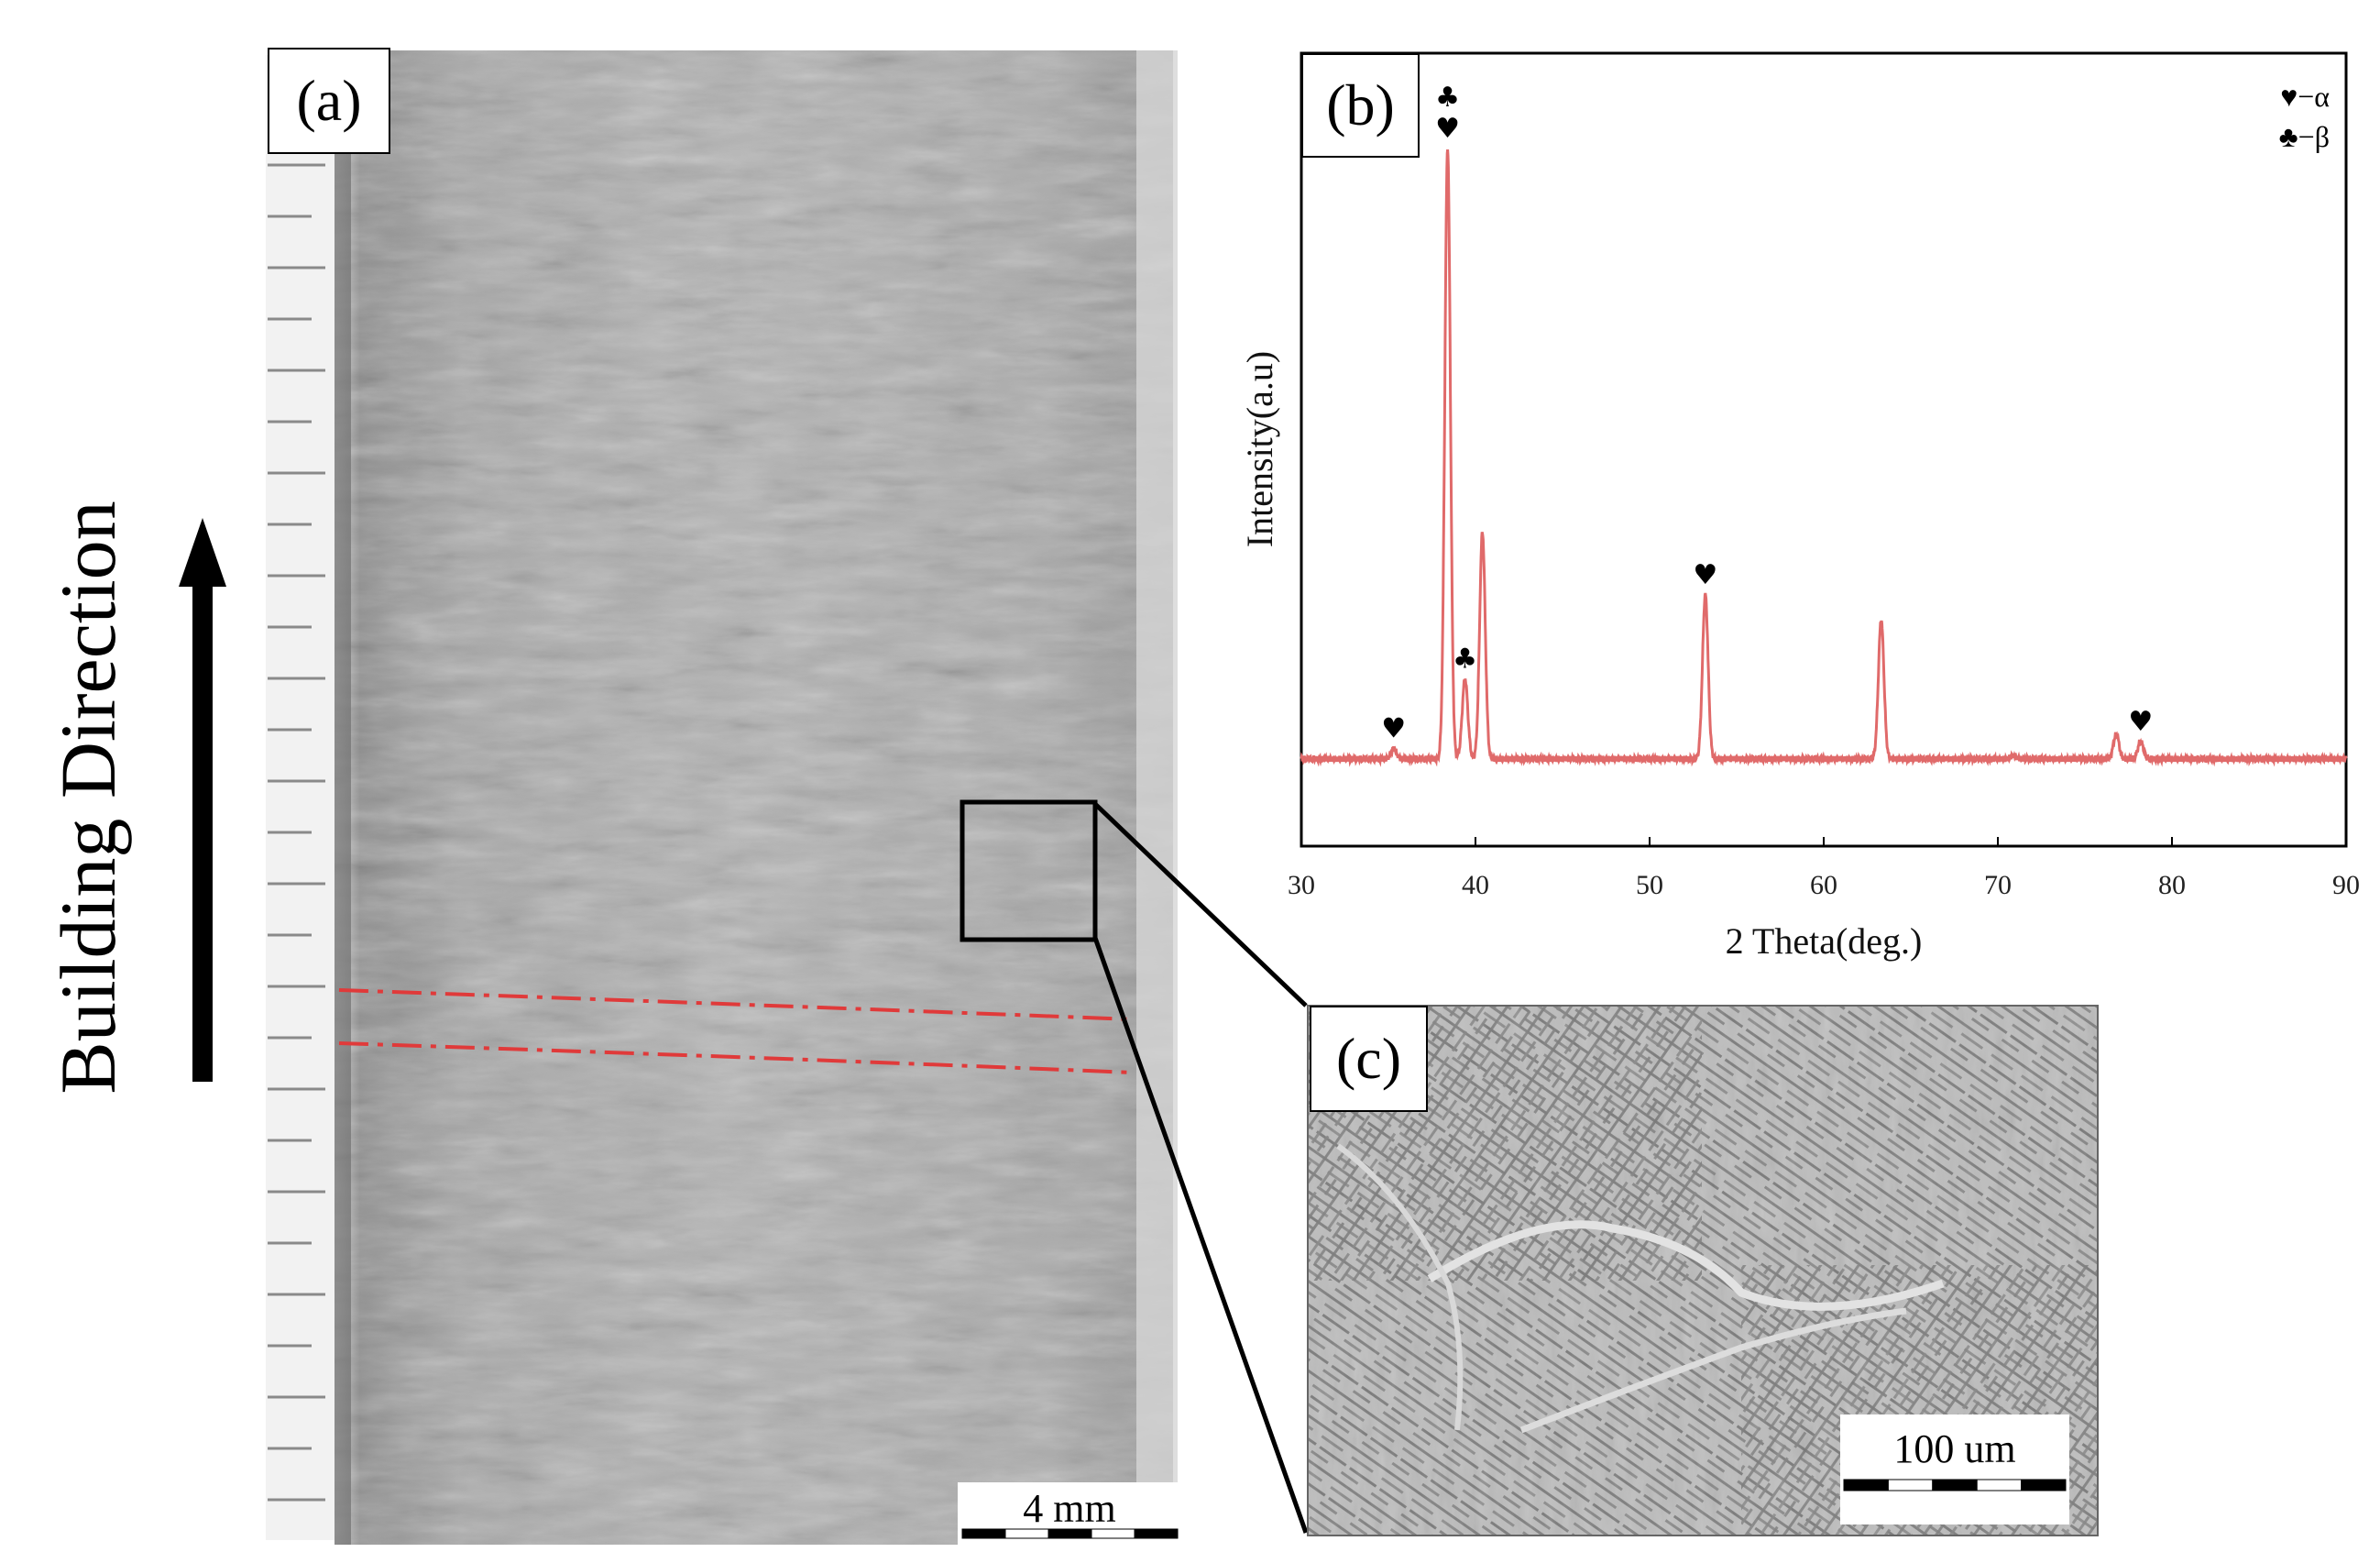 The height and width of the screenshot is (1563, 2380). What do you see at coordinates (1475, 885) in the screenshot?
I see `x-tick-label: 40` at bounding box center [1475, 885].